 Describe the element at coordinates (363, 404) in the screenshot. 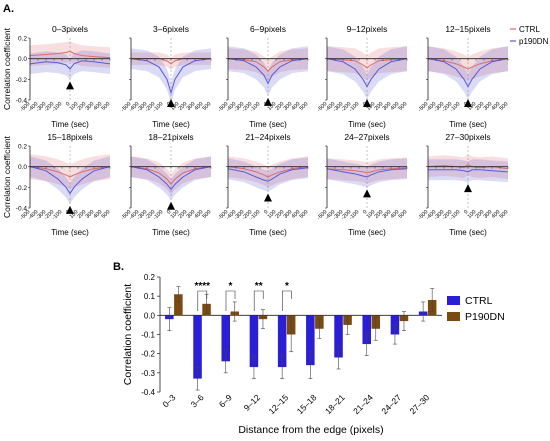

I see `x-tick-label: 21–24` at that location.